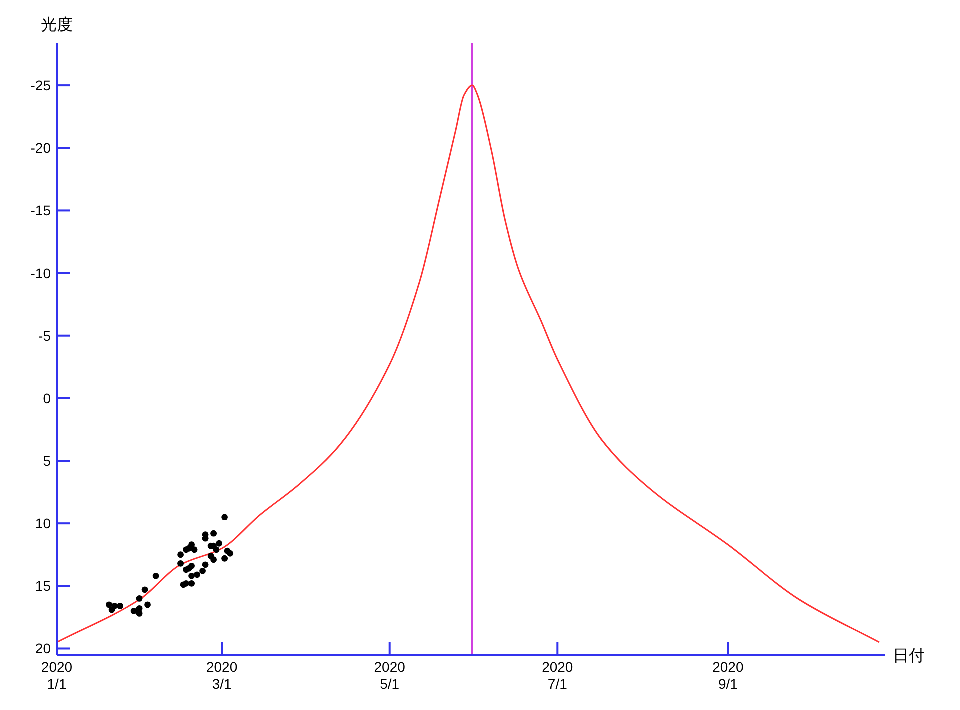 This screenshot has height=710, width=960. What do you see at coordinates (558, 675) in the screenshot?
I see `x-tick-label: 2020 7/1` at bounding box center [558, 675].